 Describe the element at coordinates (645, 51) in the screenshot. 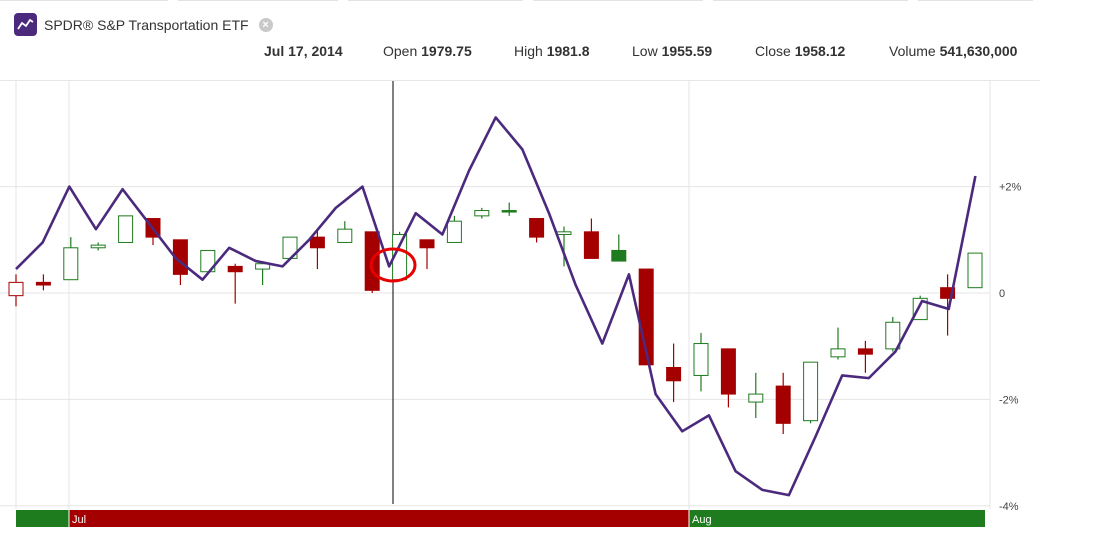

I see `low-label: Low` at that location.